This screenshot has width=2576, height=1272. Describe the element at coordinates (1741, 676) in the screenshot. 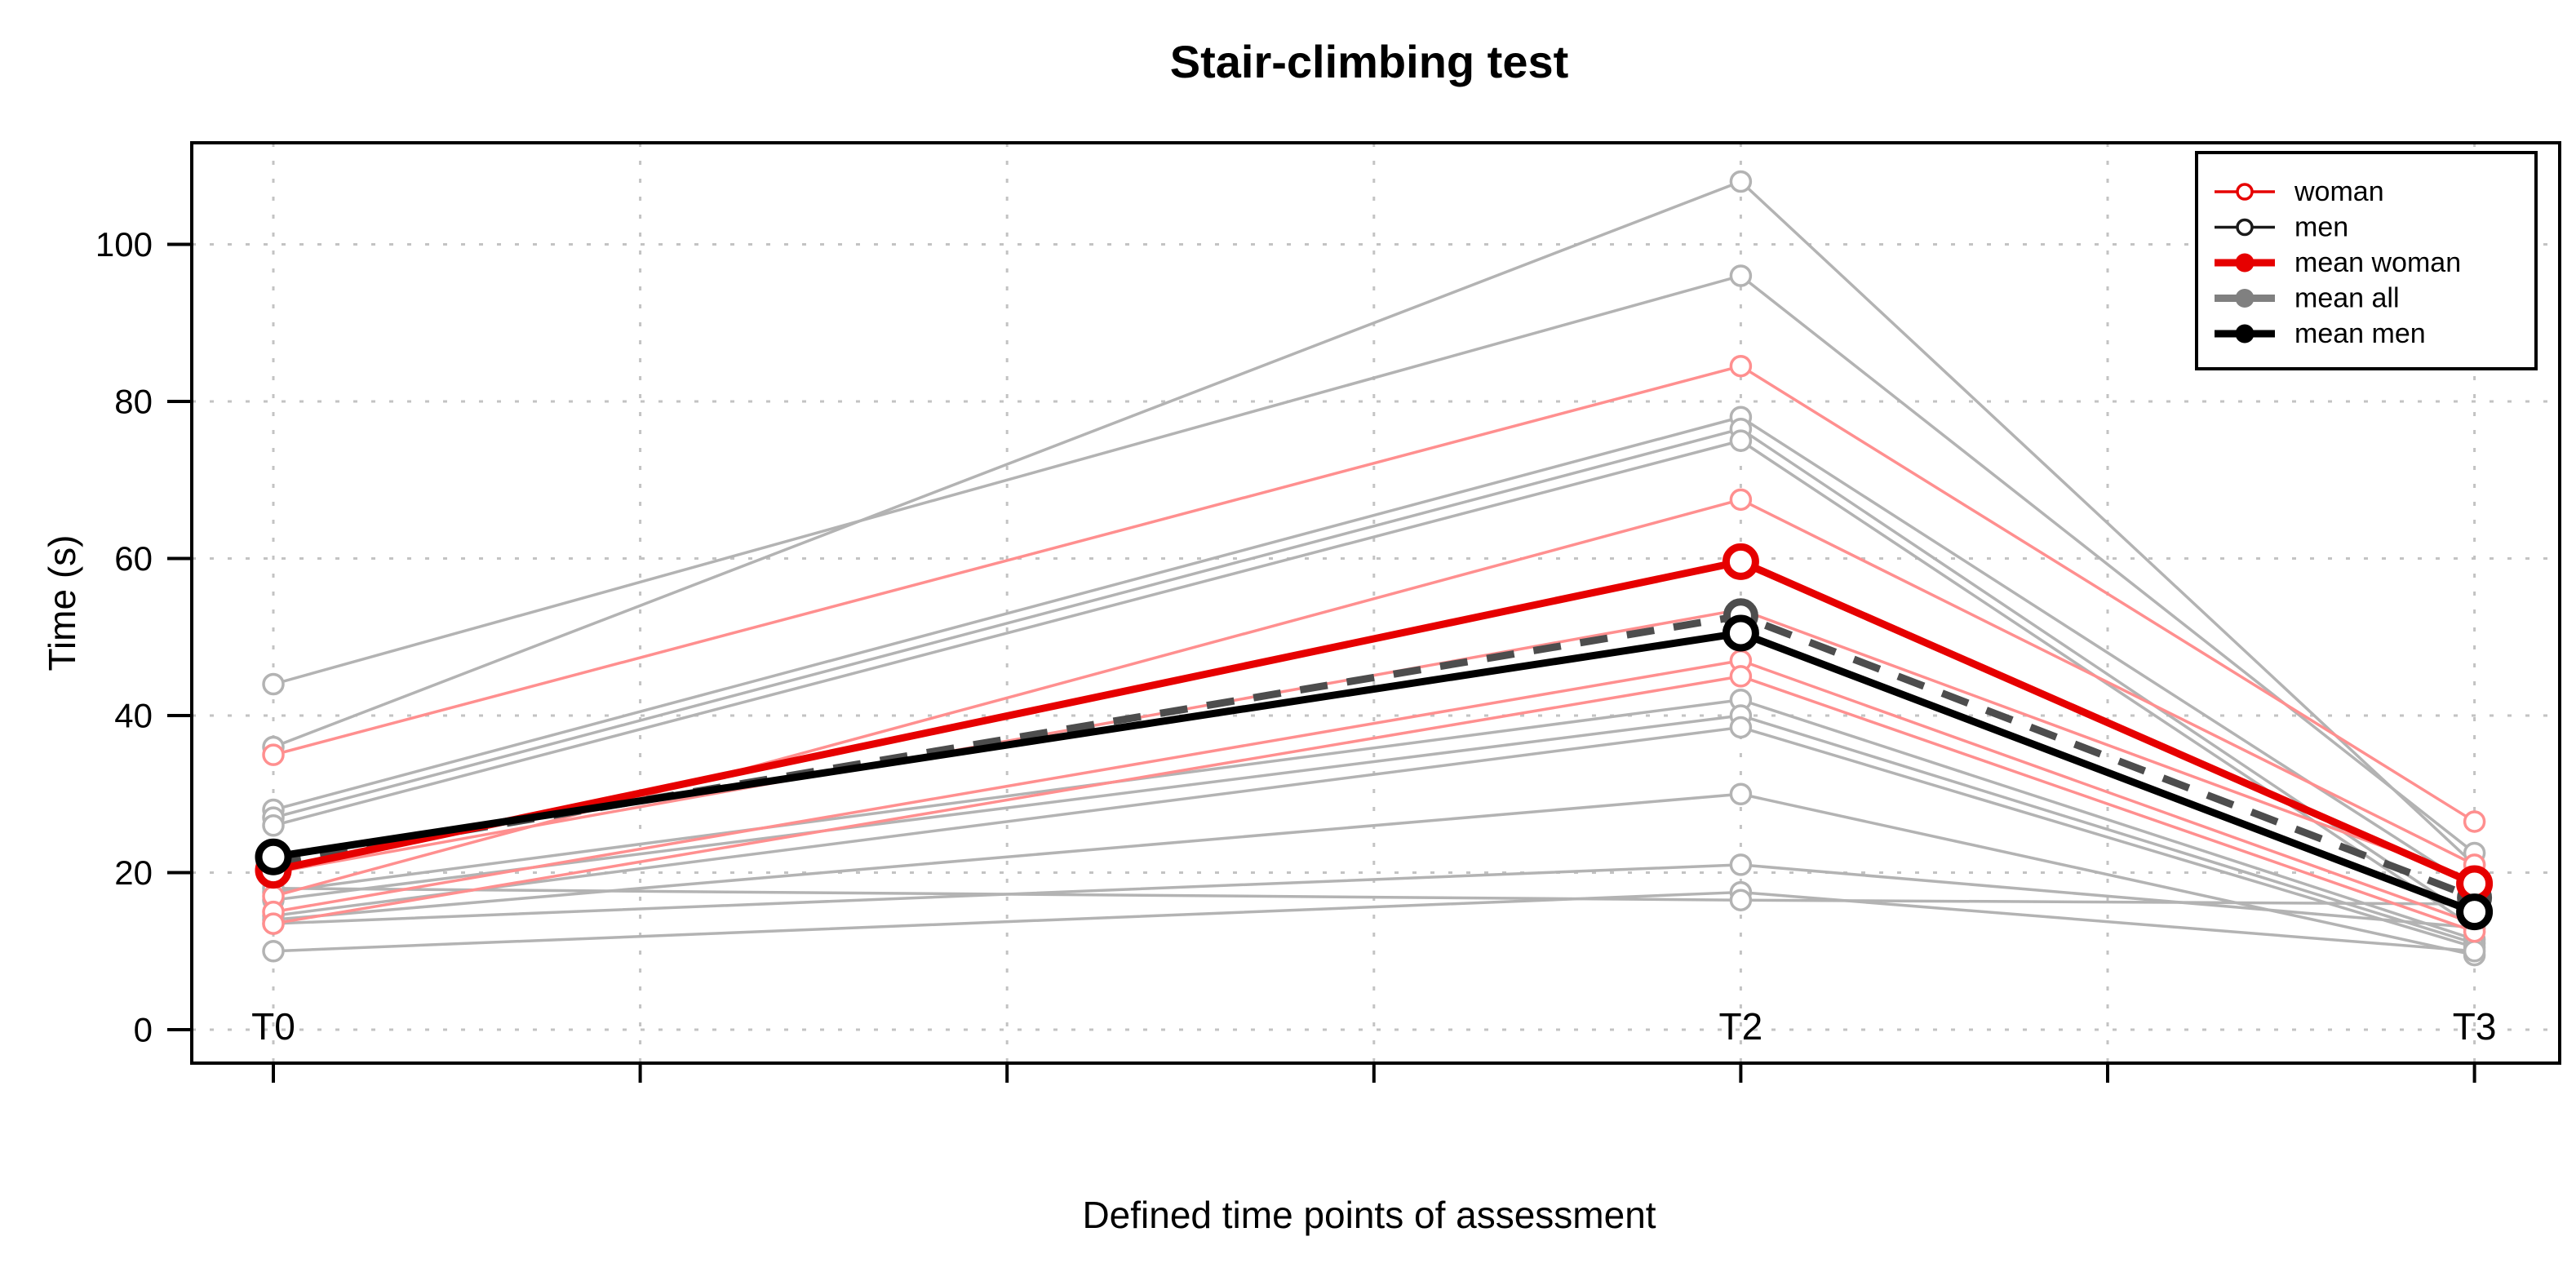

I see `marker-woman-5-T2` at that location.